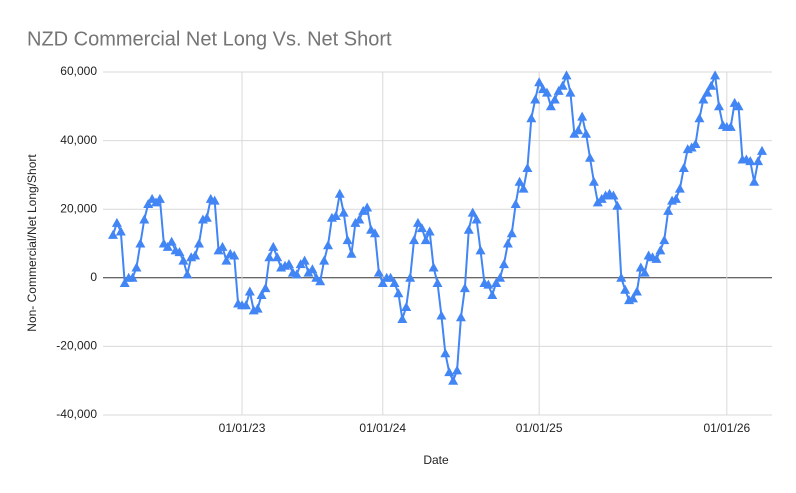 This screenshot has height=493, width=796. Describe the element at coordinates (78, 71) in the screenshot. I see `y-tick-label: 60,000` at that location.